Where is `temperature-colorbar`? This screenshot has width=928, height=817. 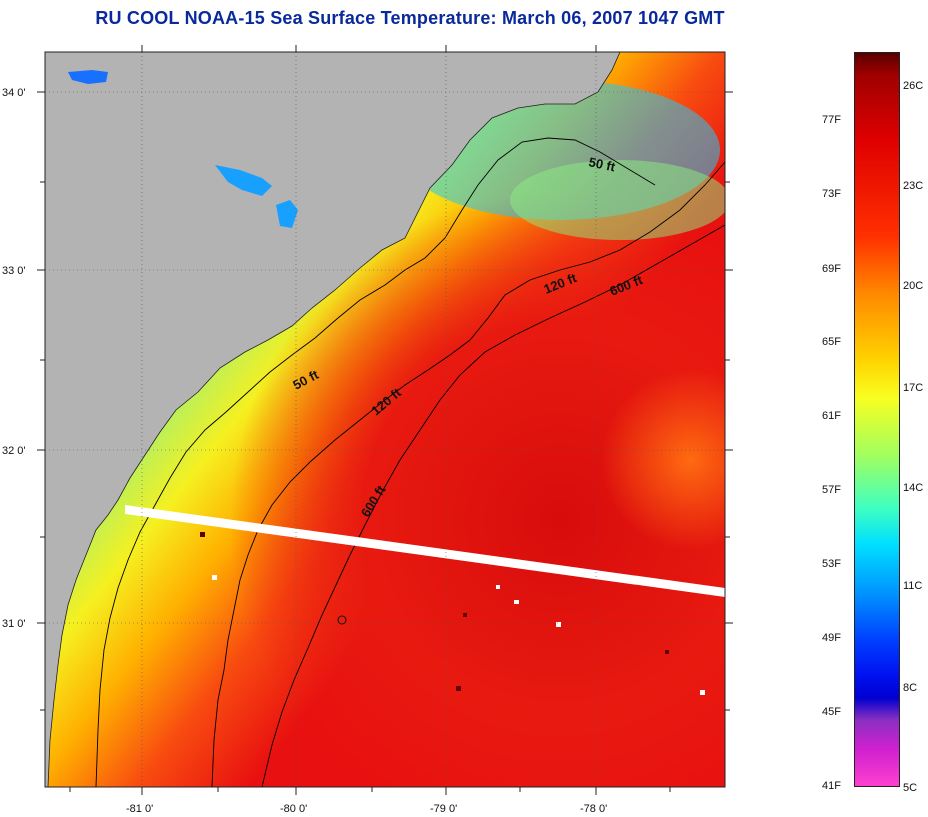
temperature-colorbar is located at coordinates (877, 419).